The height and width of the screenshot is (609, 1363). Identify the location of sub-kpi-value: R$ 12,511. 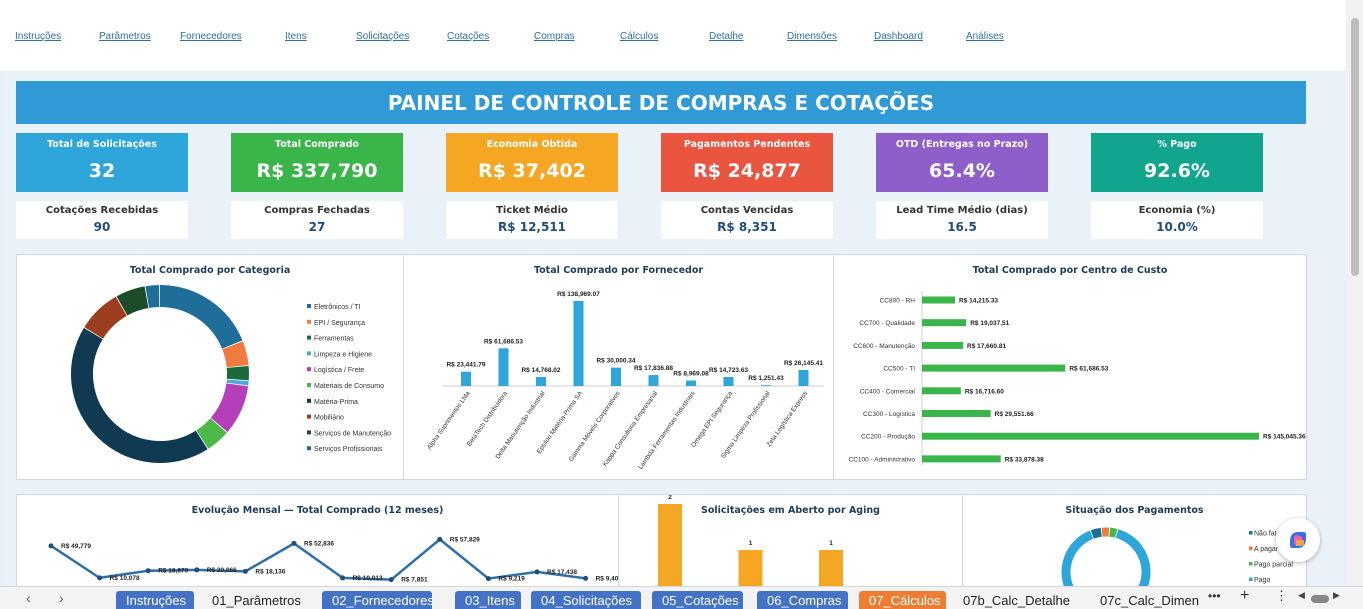
(532, 227).